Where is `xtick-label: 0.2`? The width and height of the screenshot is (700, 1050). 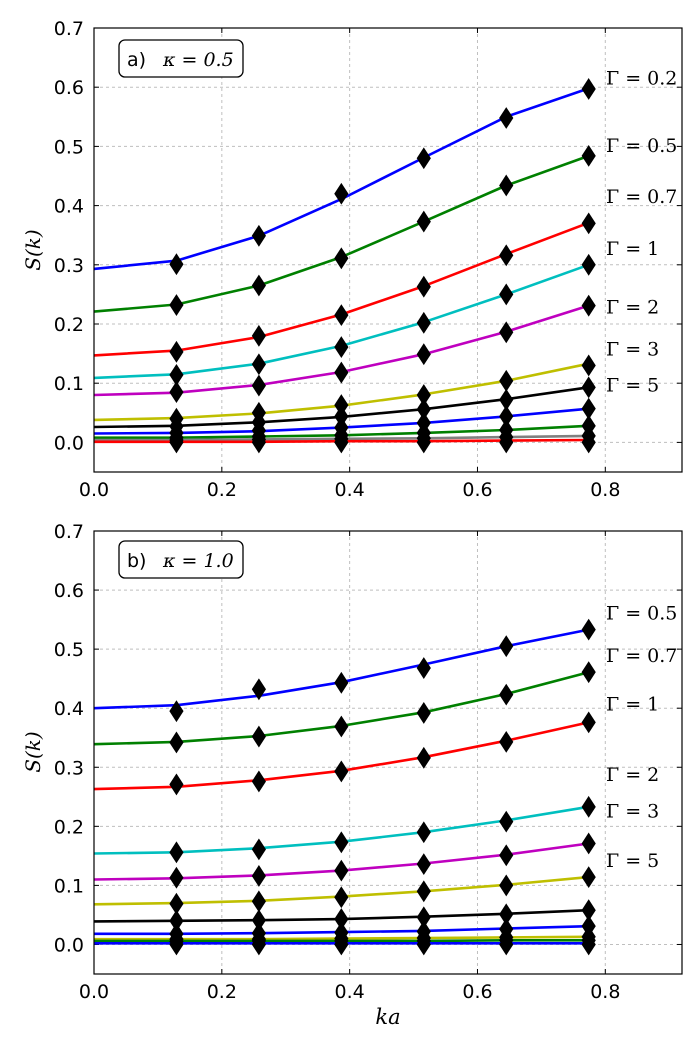 xtick-label: 0.2 is located at coordinates (222, 490).